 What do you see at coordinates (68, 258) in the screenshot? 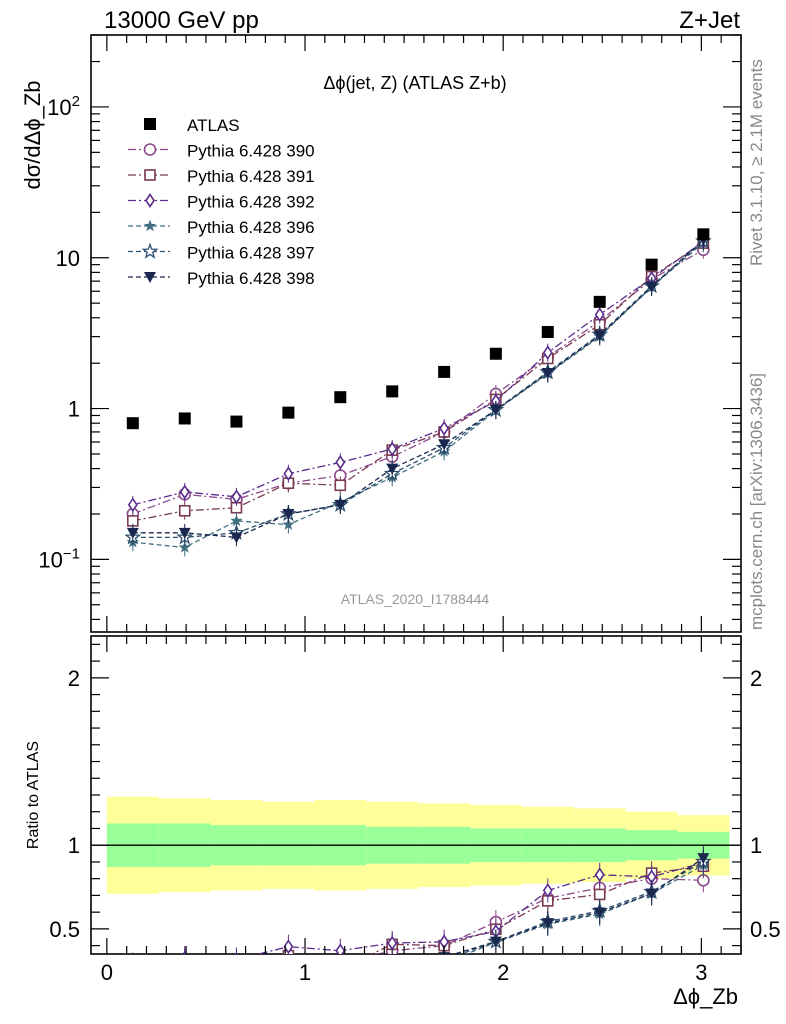
I see `y-tick-label: 10` at bounding box center [68, 258].